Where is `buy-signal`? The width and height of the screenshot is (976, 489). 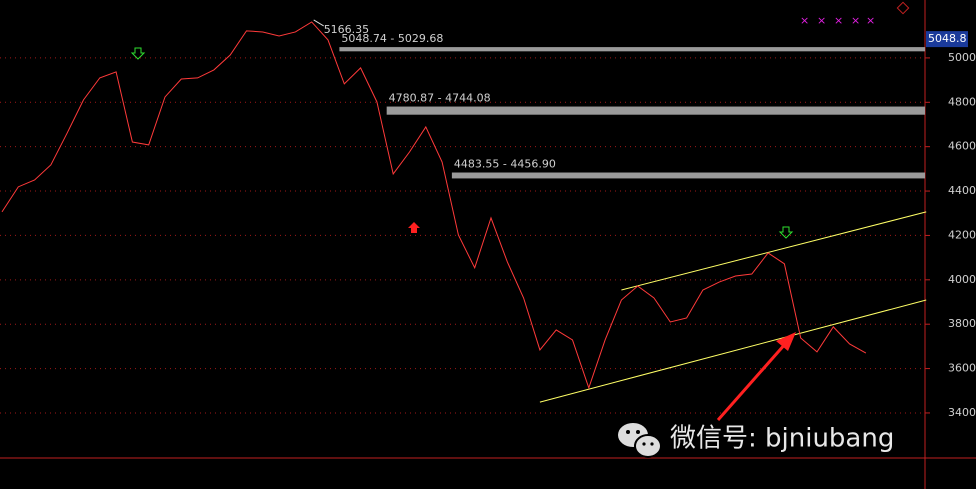
buy-signal is located at coordinates (414, 227).